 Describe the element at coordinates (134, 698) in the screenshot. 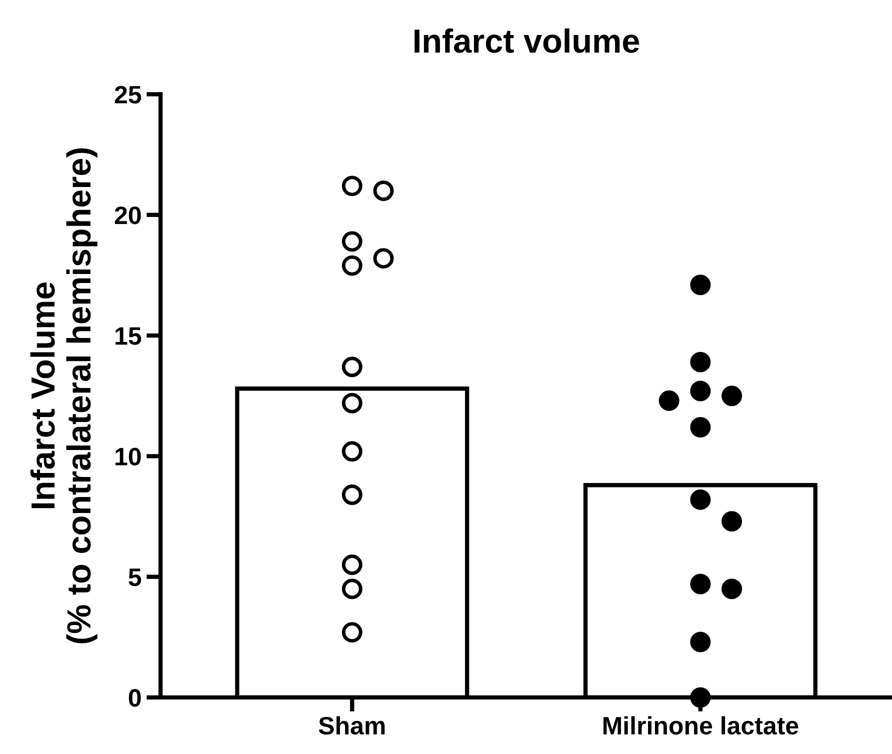

I see `y-tick-label: 0` at that location.